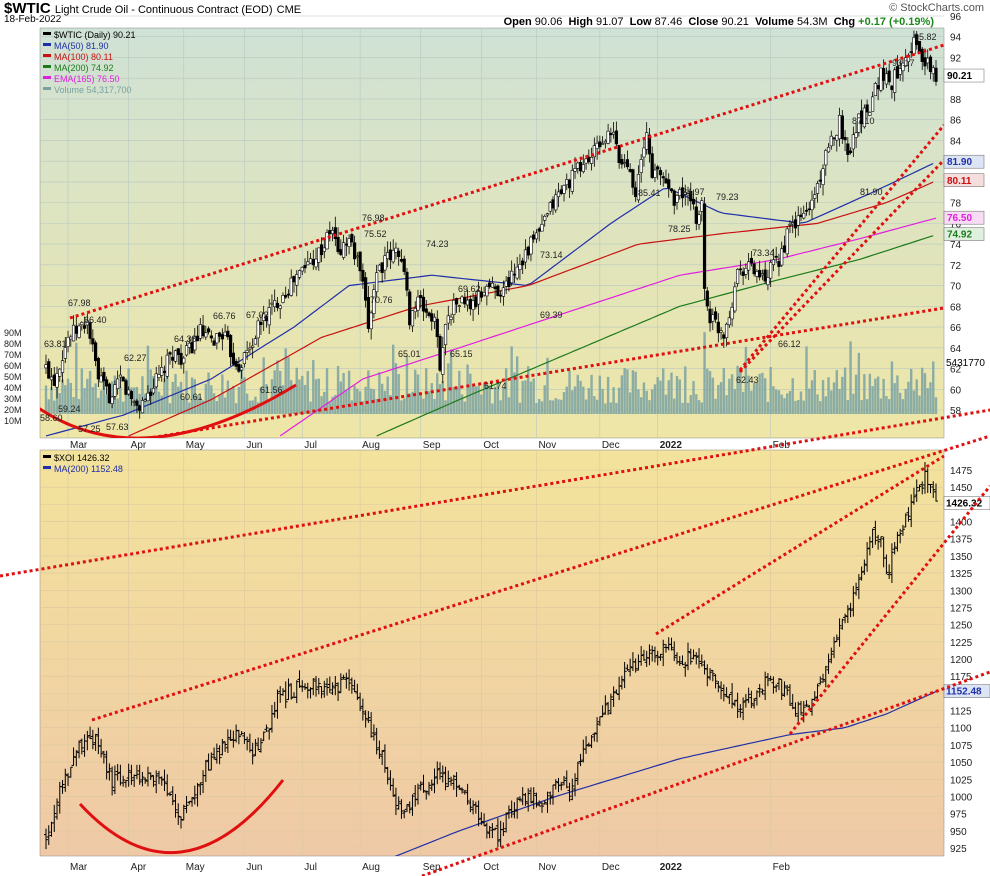 The height and width of the screenshot is (876, 990). I want to click on volume-label: Volume, so click(774, 22).